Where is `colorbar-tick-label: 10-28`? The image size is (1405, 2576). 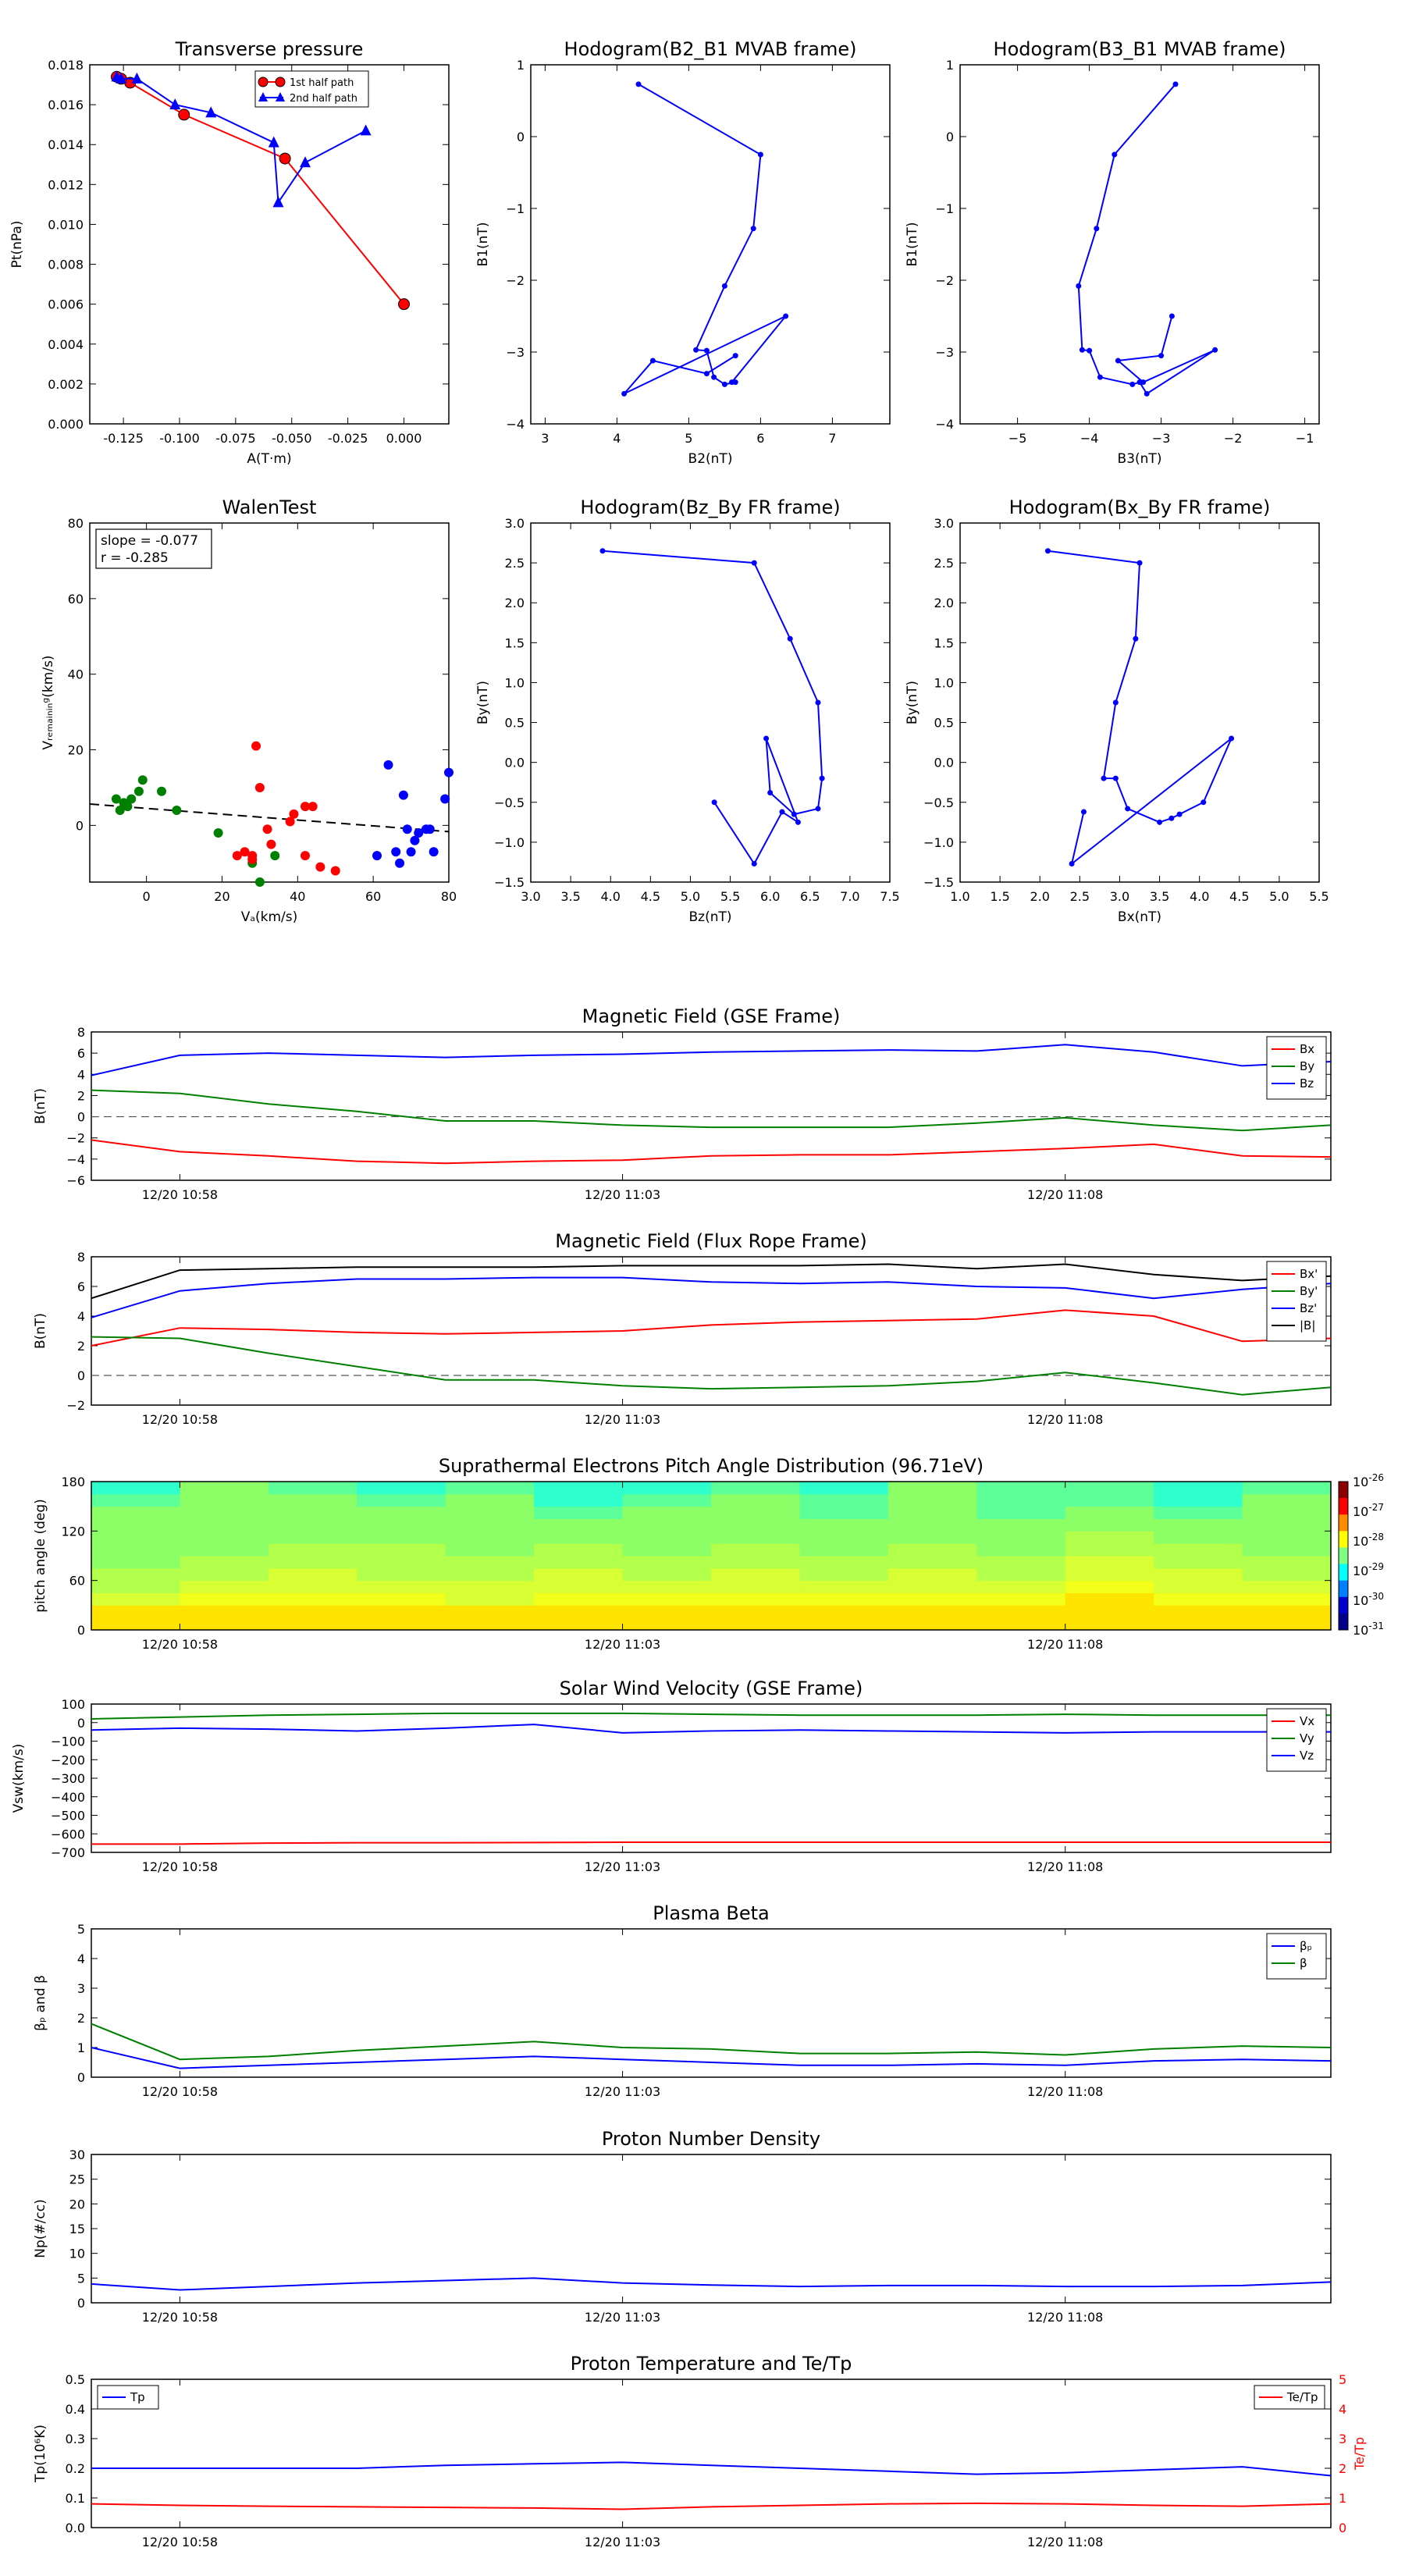
colorbar-tick-label: 10-28 is located at coordinates (1368, 1540).